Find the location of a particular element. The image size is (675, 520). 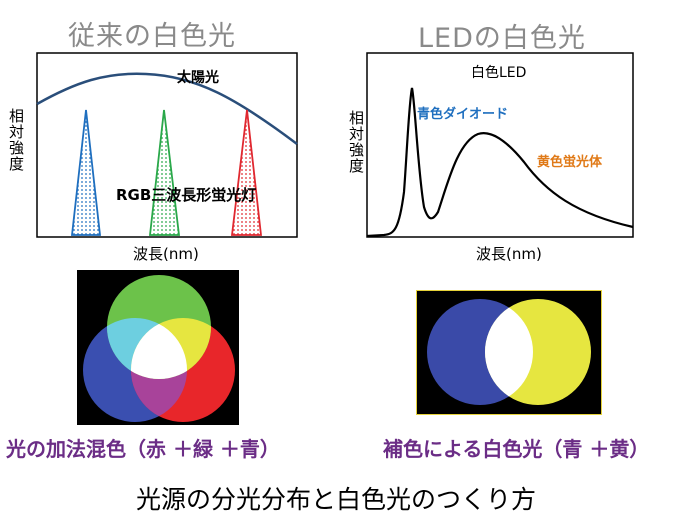

sun-spectrum-curve is located at coordinates (167, 108).